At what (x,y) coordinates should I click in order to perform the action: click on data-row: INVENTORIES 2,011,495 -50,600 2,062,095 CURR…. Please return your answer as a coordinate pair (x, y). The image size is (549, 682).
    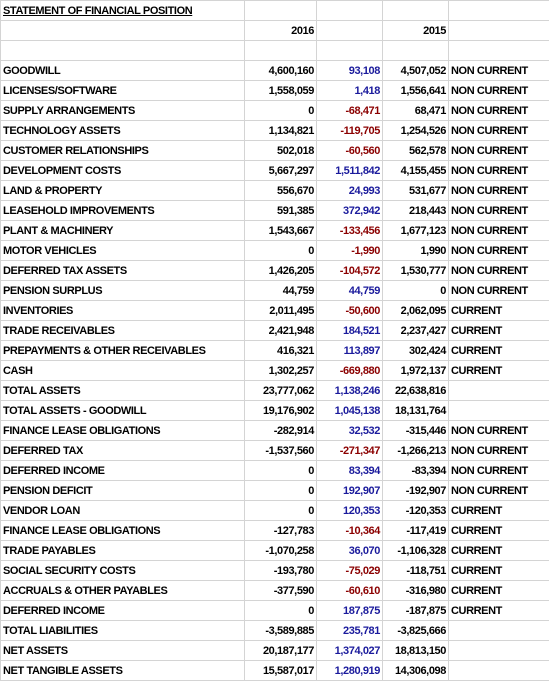
    Looking at the image, I should click on (274, 310).